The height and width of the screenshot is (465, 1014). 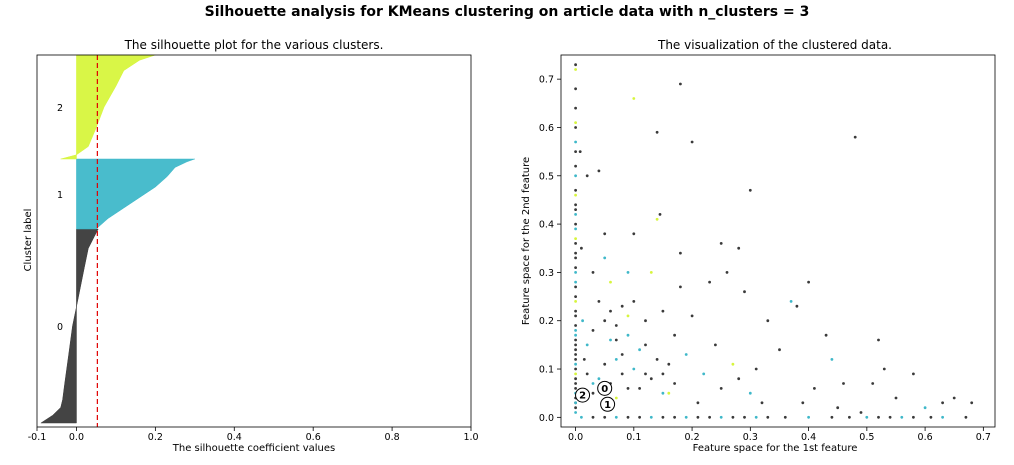 I want to click on silhouette-x-tick-label: 0.4, so click(x=234, y=437).